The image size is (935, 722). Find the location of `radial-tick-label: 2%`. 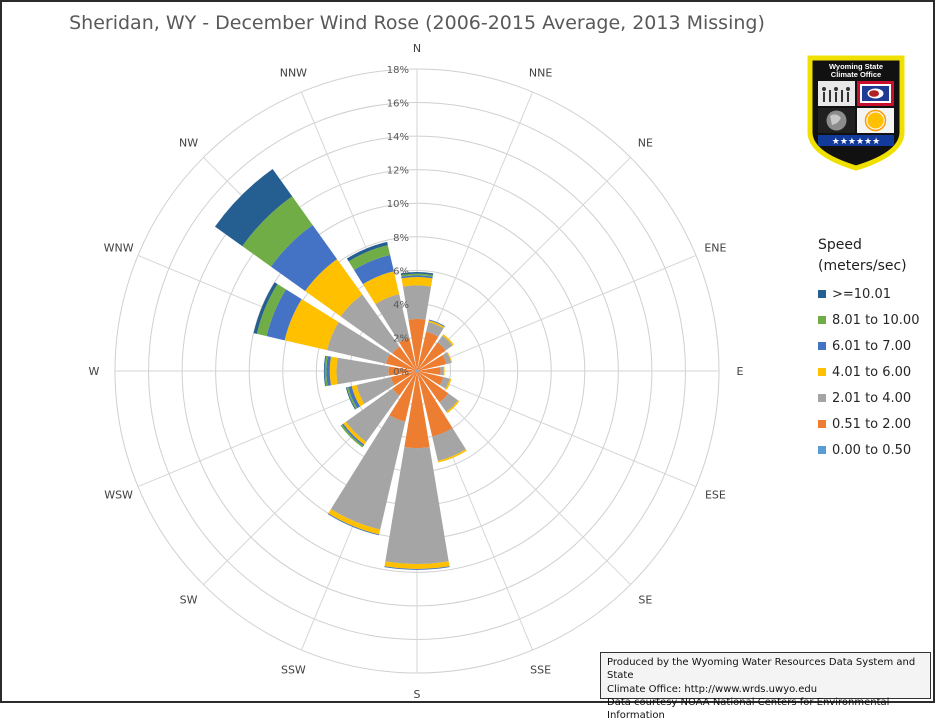

radial-tick-label: 2% is located at coordinates (401, 338).